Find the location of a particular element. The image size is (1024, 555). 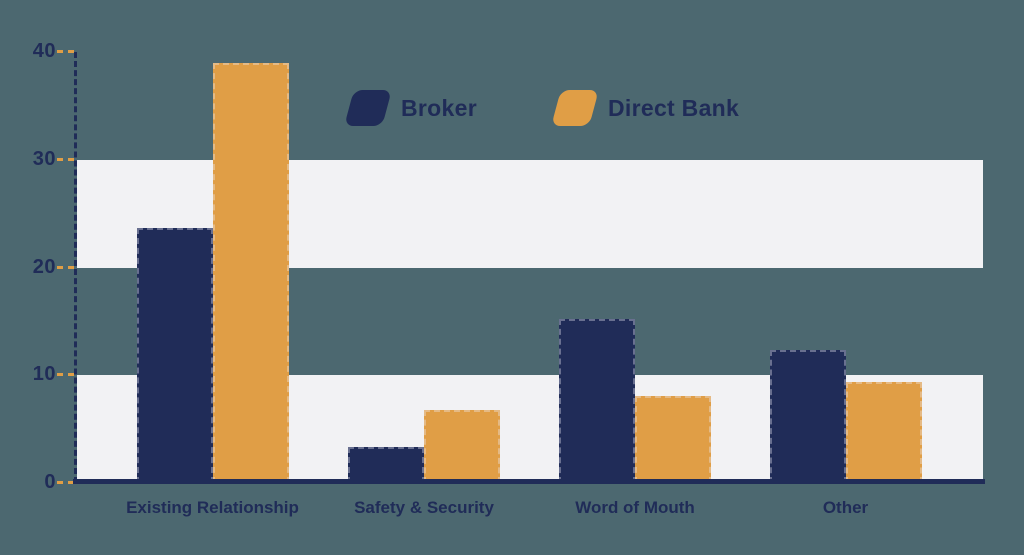

bar-broker-other is located at coordinates (807, 416).